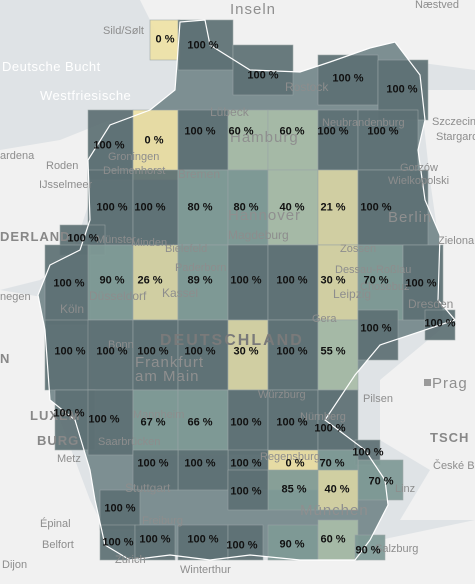  Describe the element at coordinates (437, 5) in the screenshot. I see `place-label-naestved: Næstved` at that location.